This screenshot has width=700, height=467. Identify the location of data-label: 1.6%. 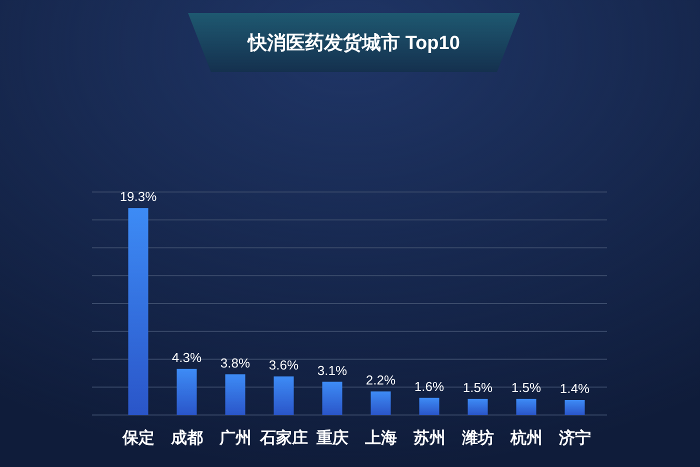
(429, 386).